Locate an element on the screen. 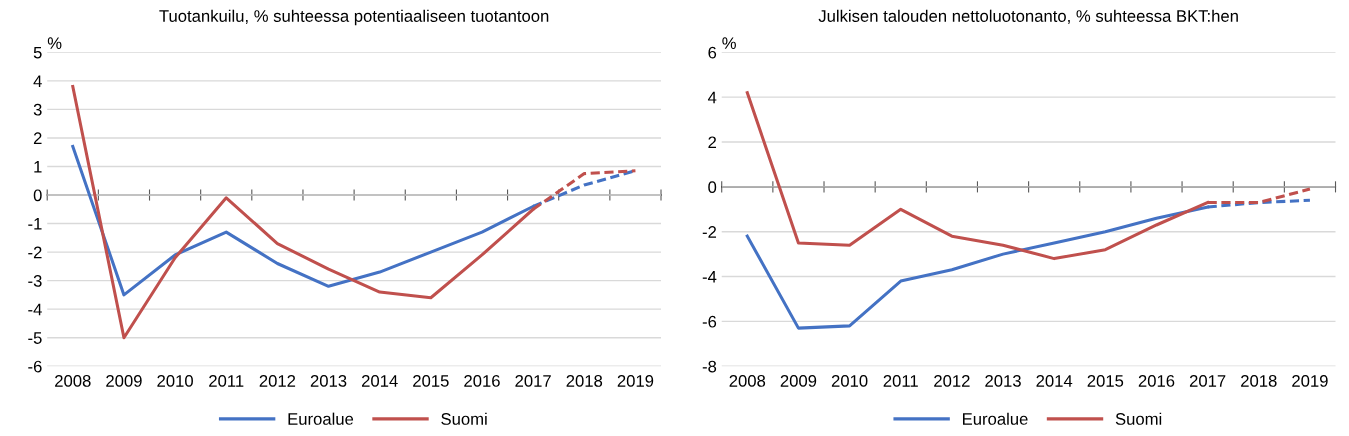 This screenshot has height=436, width=1349. y-tick-label: -8 is located at coordinates (709, 366).